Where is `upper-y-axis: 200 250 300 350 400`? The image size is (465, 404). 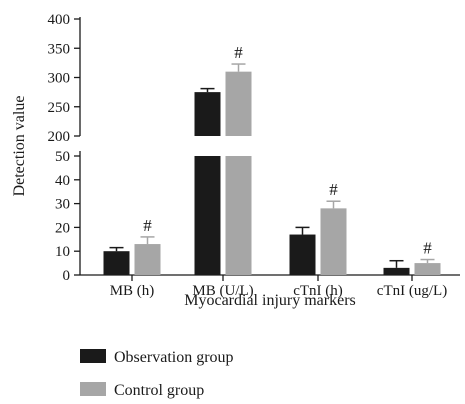 upper-y-axis: 200 250 300 350 400 is located at coordinates (64, 78).